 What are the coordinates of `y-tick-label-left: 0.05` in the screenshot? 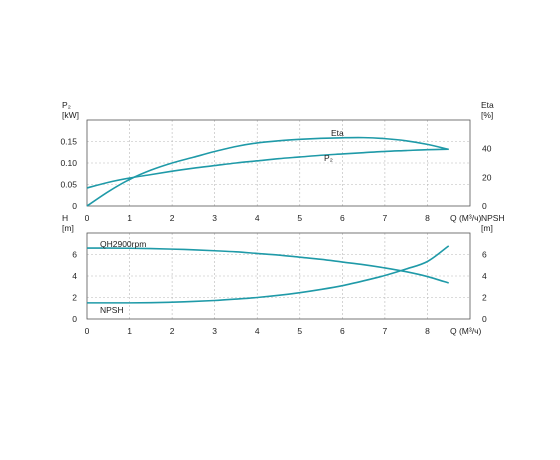 It's located at (68, 185).